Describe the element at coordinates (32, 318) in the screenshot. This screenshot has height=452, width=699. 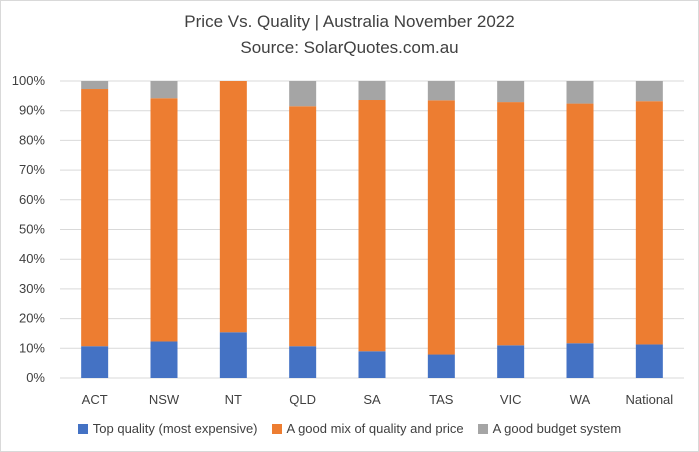
I see `y-tick-label: 20%` at that location.